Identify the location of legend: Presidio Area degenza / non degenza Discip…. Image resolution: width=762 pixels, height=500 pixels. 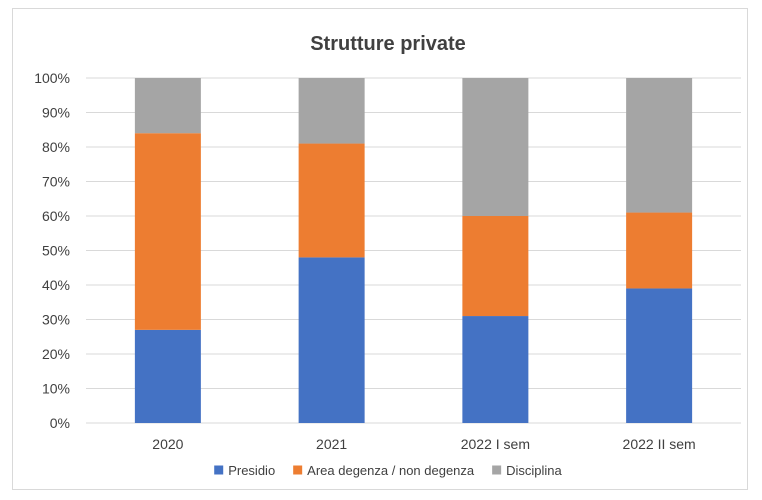
(388, 470).